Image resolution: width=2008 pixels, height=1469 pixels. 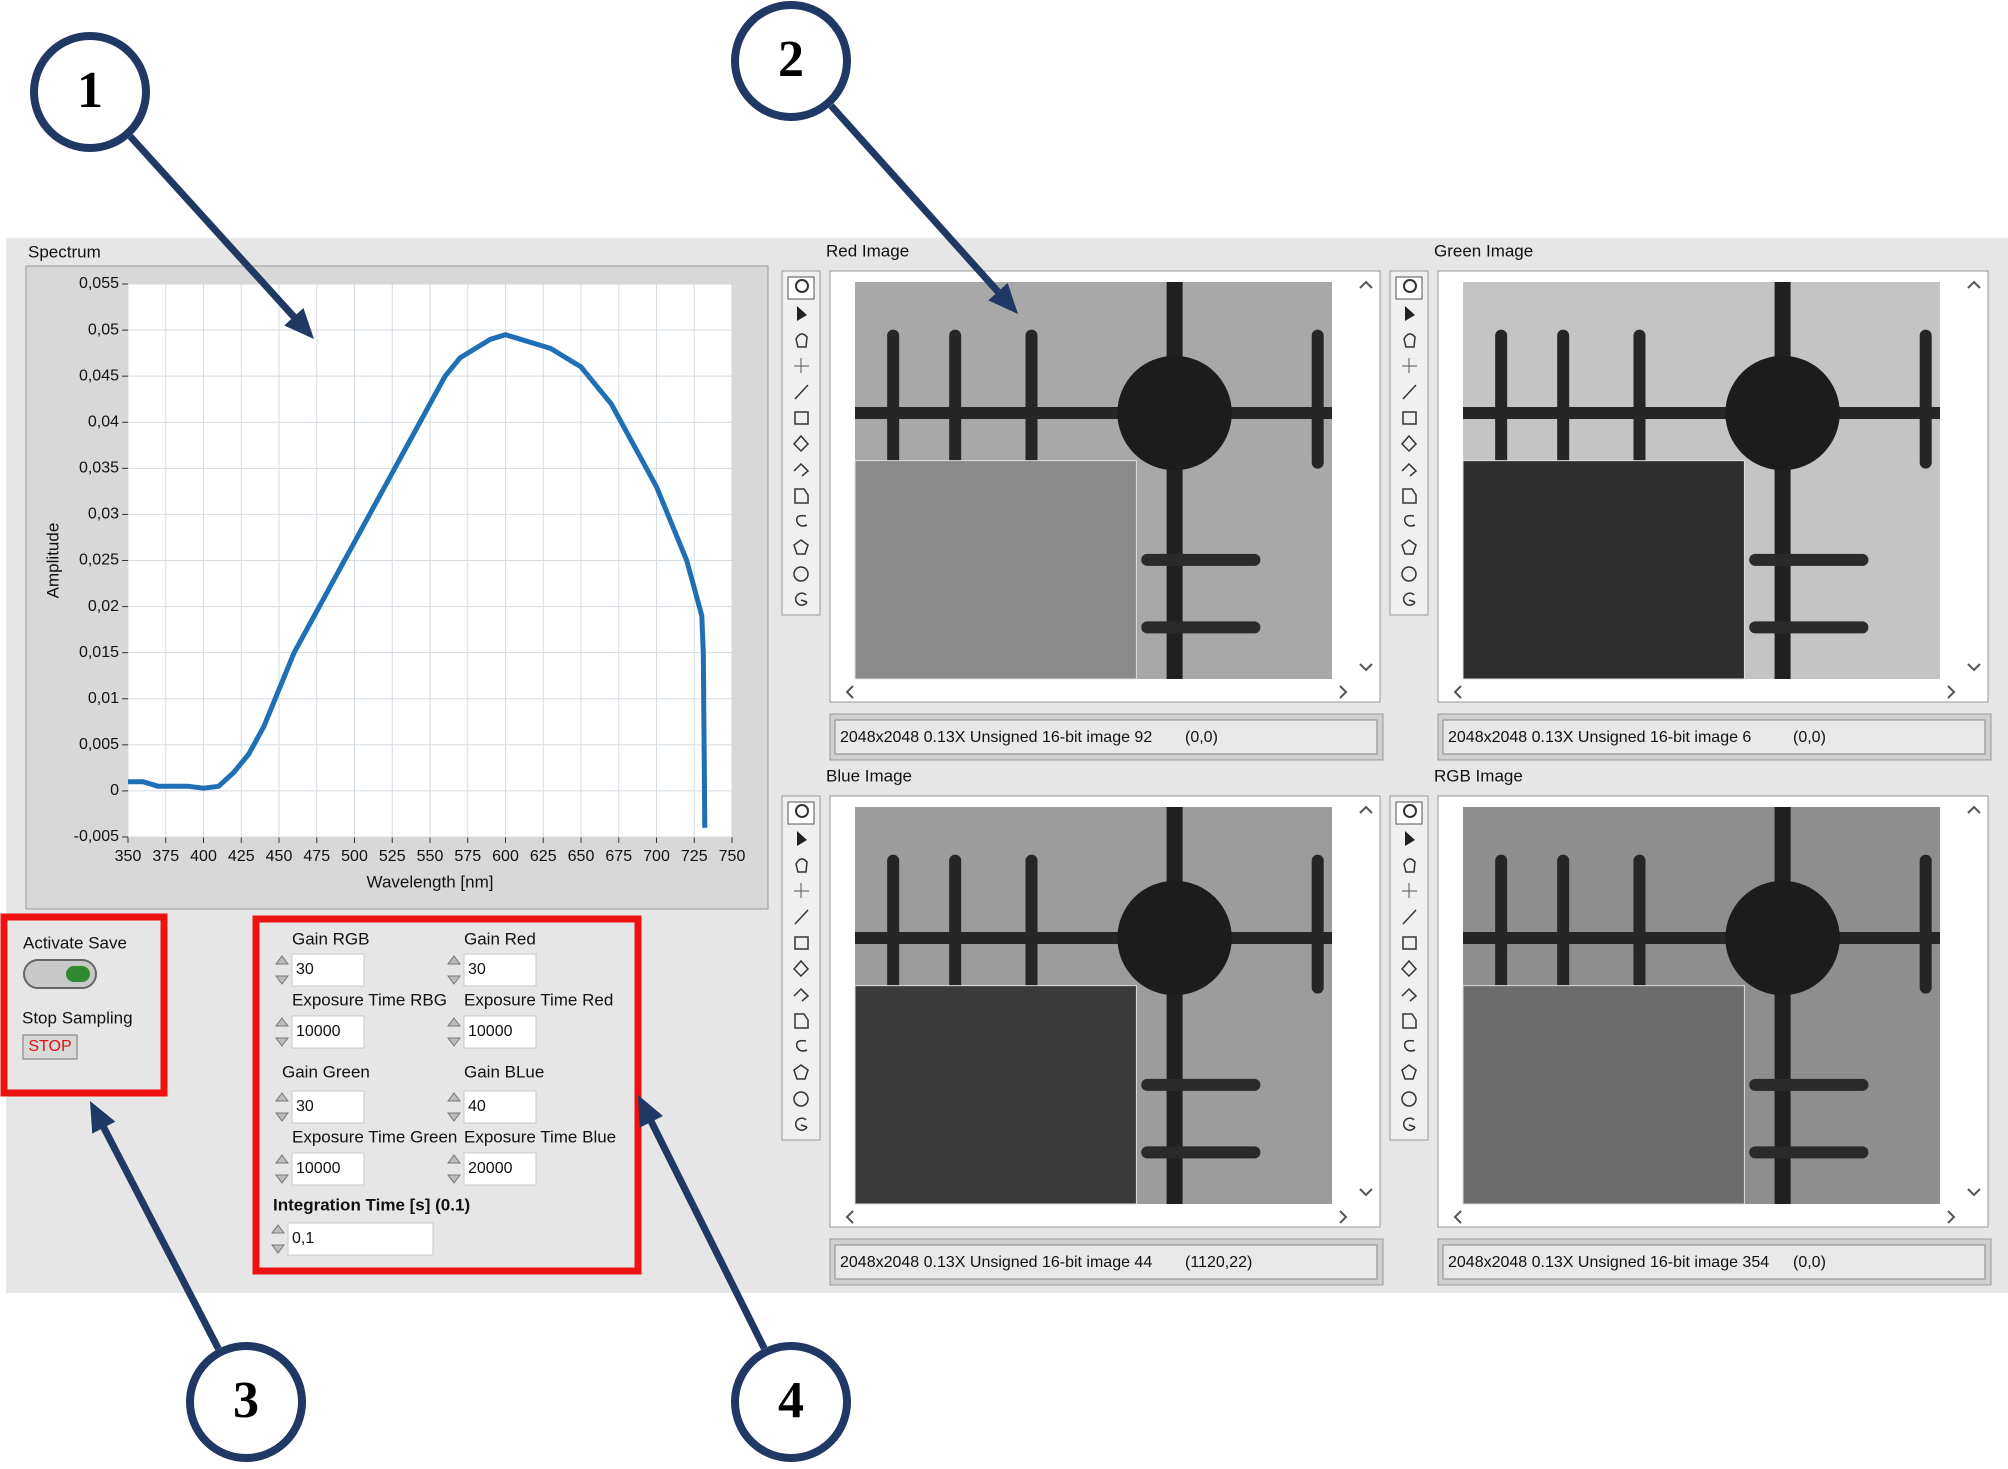 I want to click on numeric-value: 30, so click(x=477, y=969).